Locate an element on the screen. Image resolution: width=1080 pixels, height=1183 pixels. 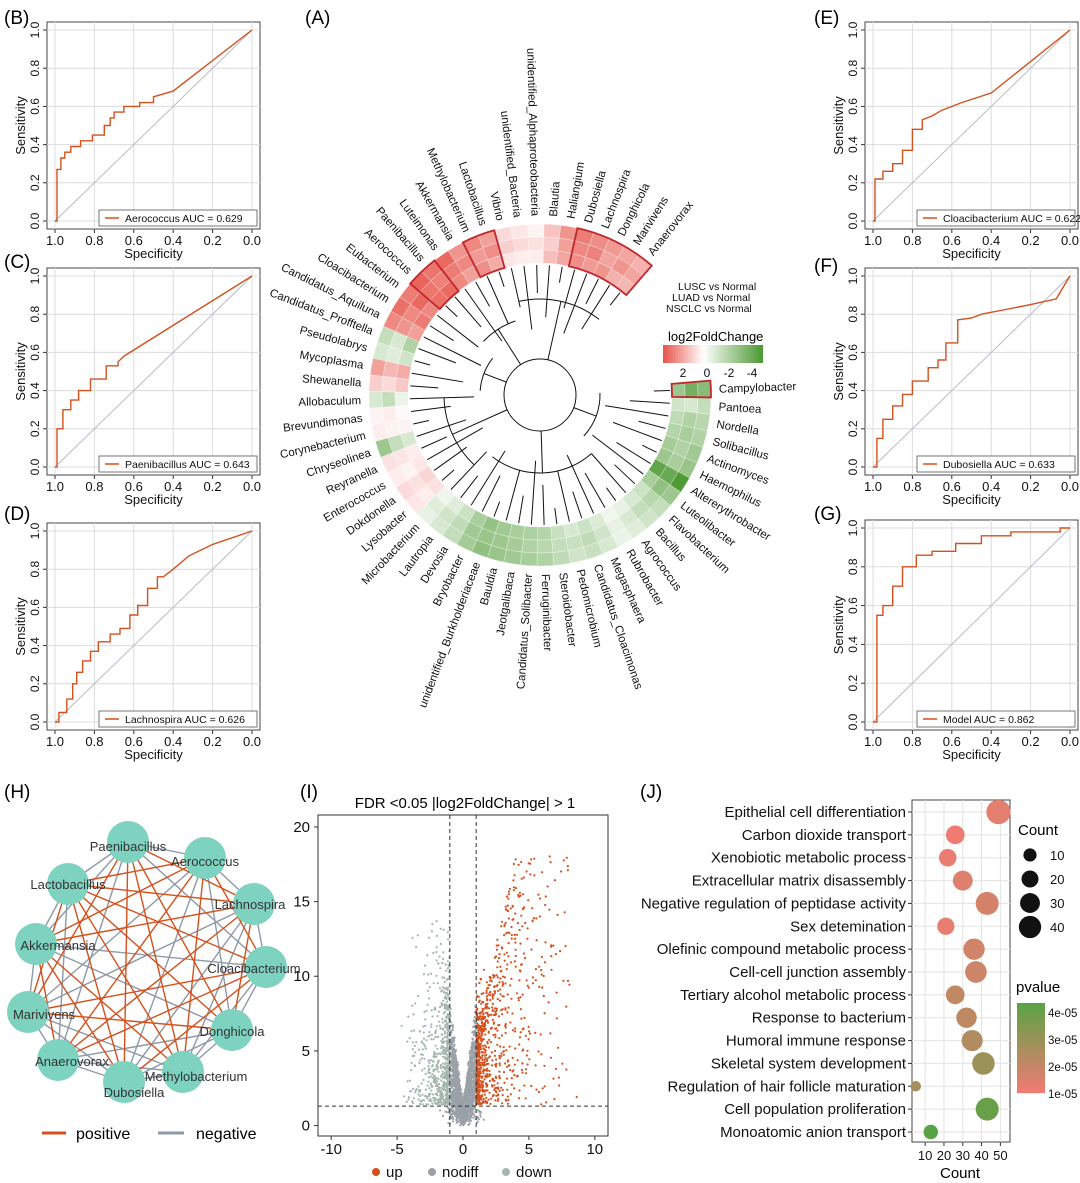
genus-label: Ferruginibacter is located at coordinates (546, 613).